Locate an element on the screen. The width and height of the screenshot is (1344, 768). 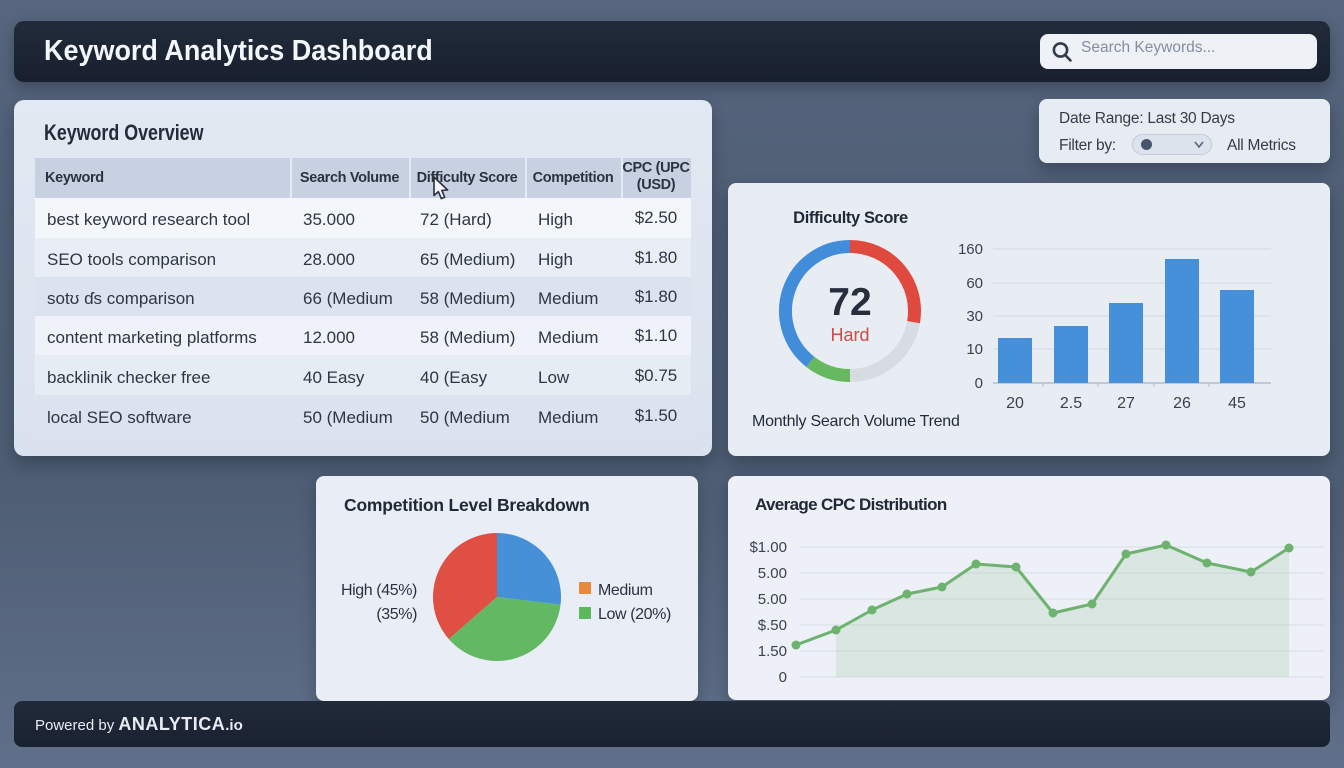
svg-text: 2.5 is located at coordinates (1071, 403).